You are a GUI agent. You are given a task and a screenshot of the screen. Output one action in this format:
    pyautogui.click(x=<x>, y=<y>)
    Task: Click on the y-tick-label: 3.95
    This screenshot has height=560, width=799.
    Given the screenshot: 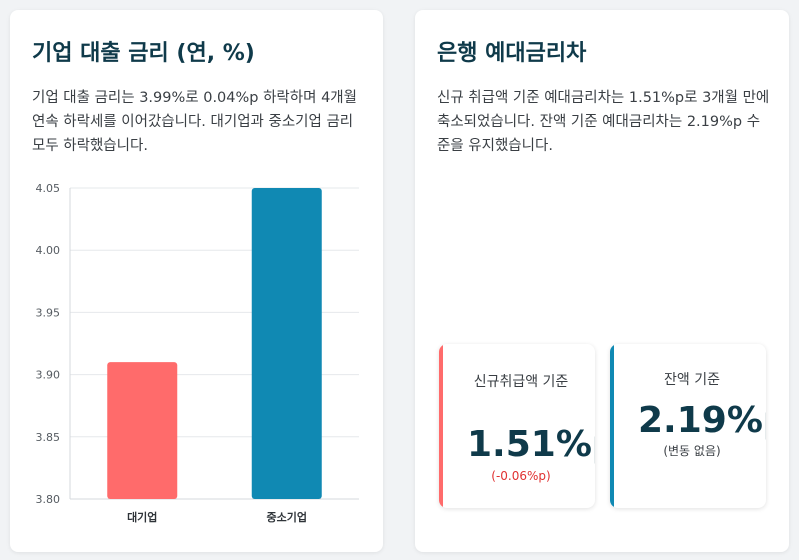 What is the action you would take?
    pyautogui.click(x=48, y=312)
    